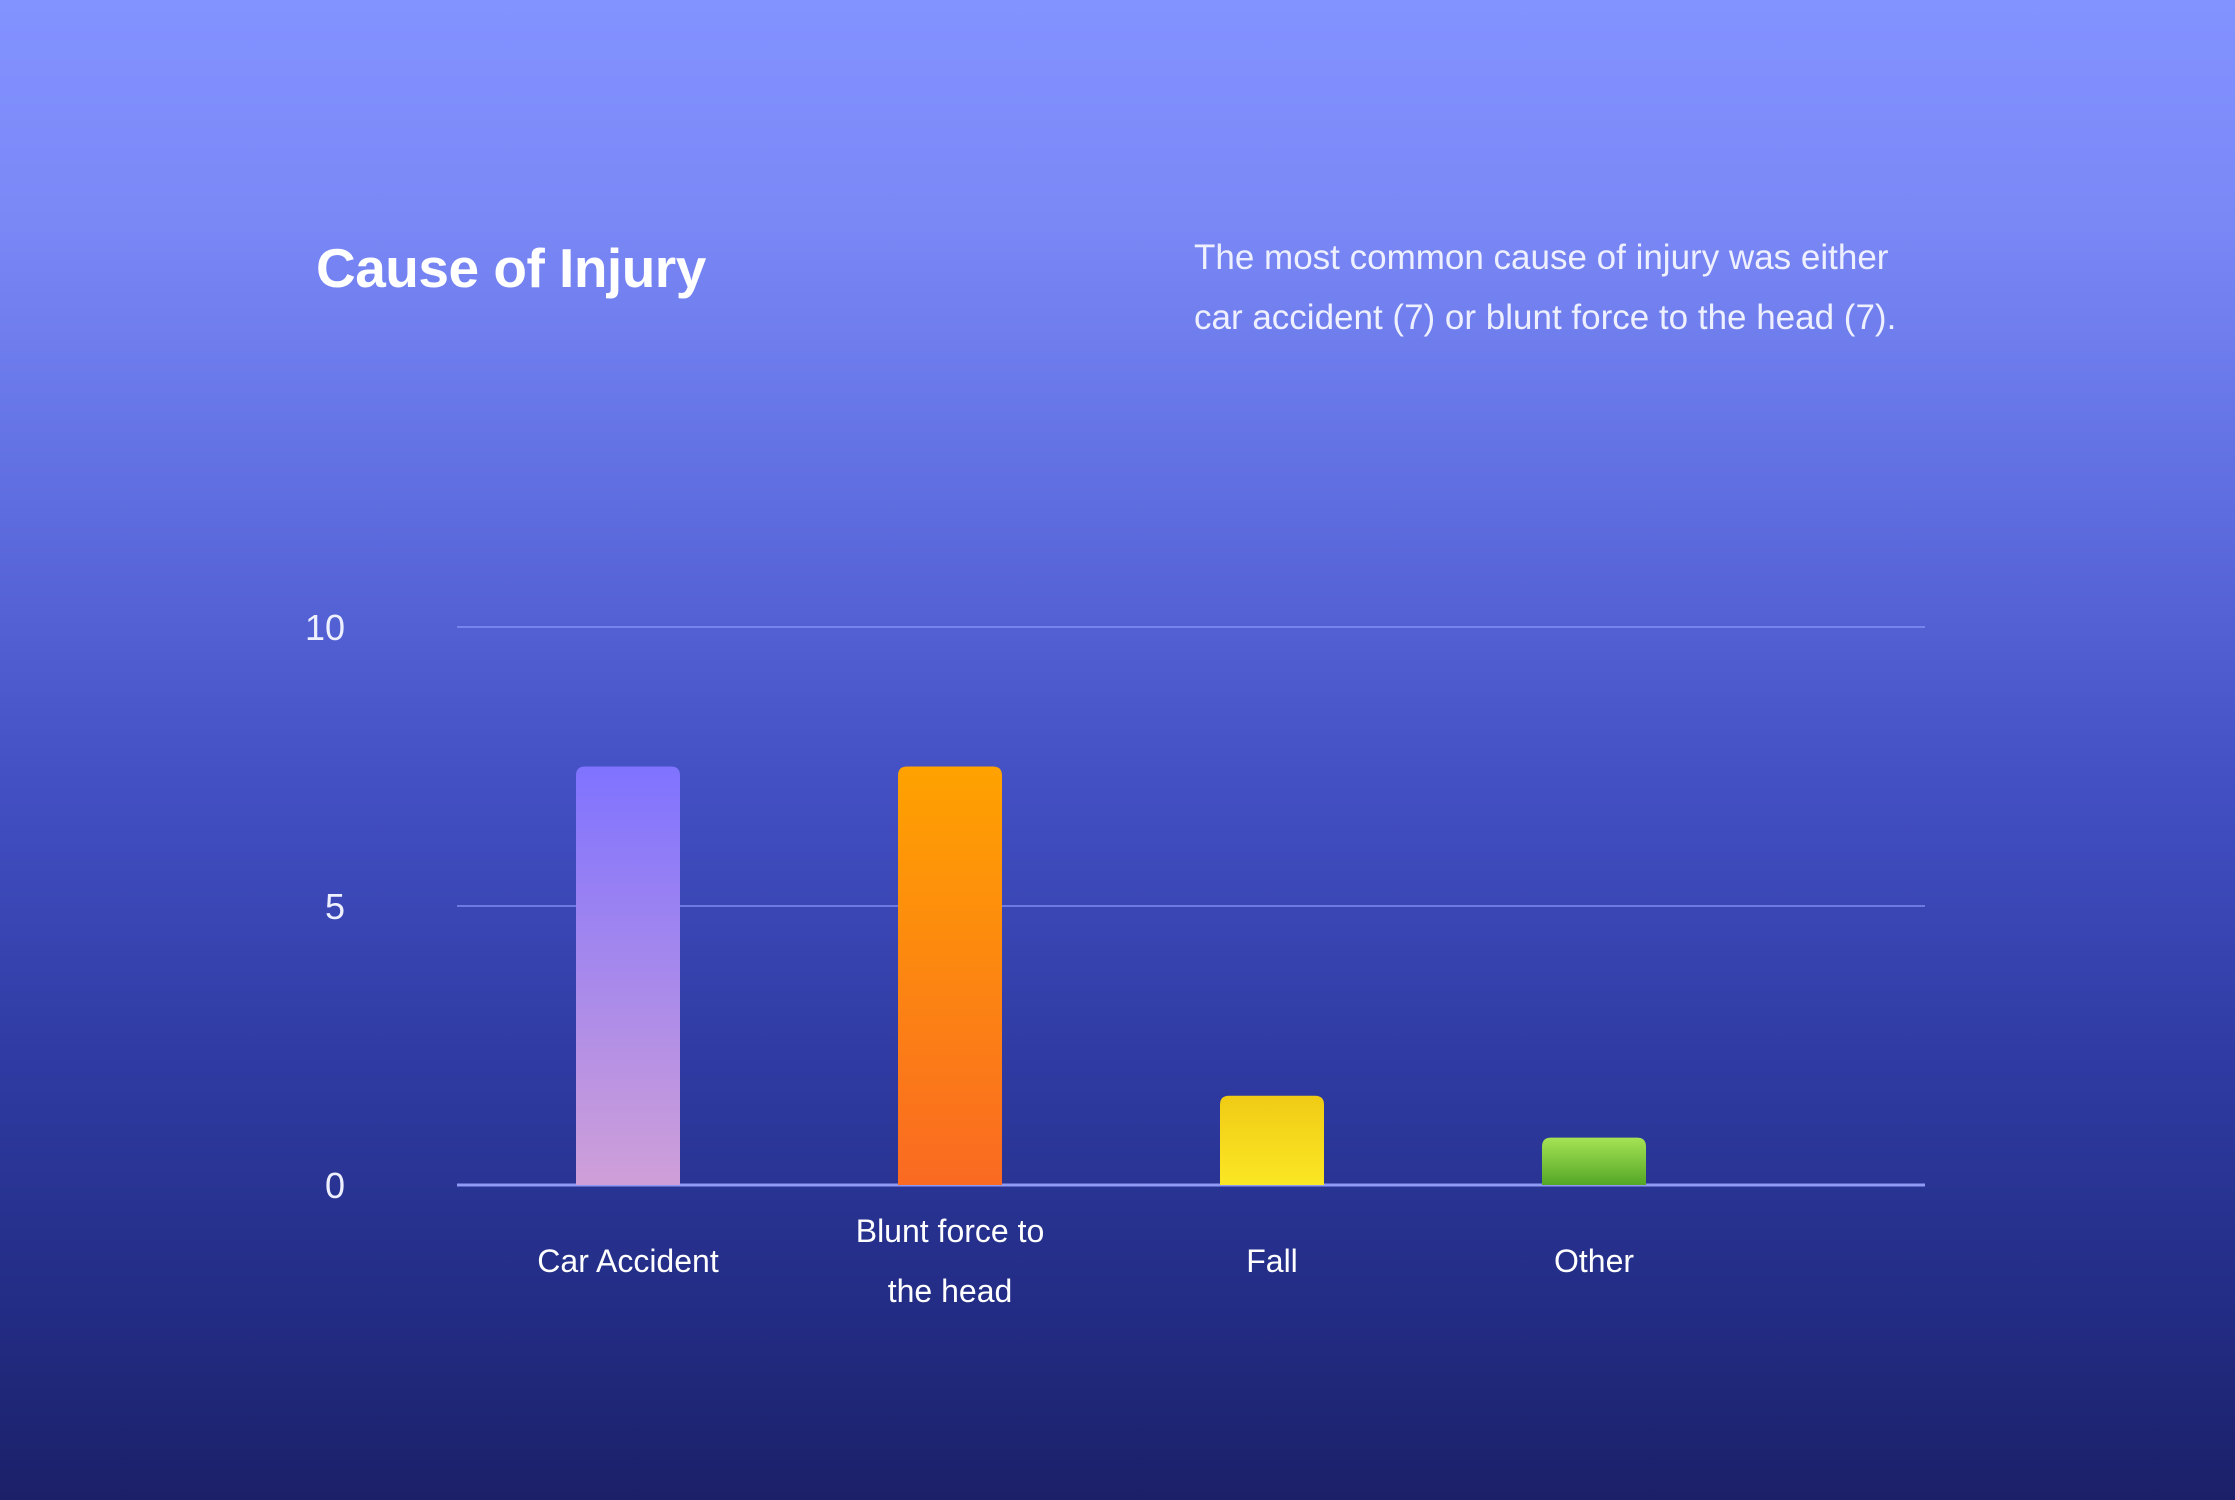 This screenshot has width=2235, height=1500. I want to click on y-tick-label: 5, so click(335, 906).